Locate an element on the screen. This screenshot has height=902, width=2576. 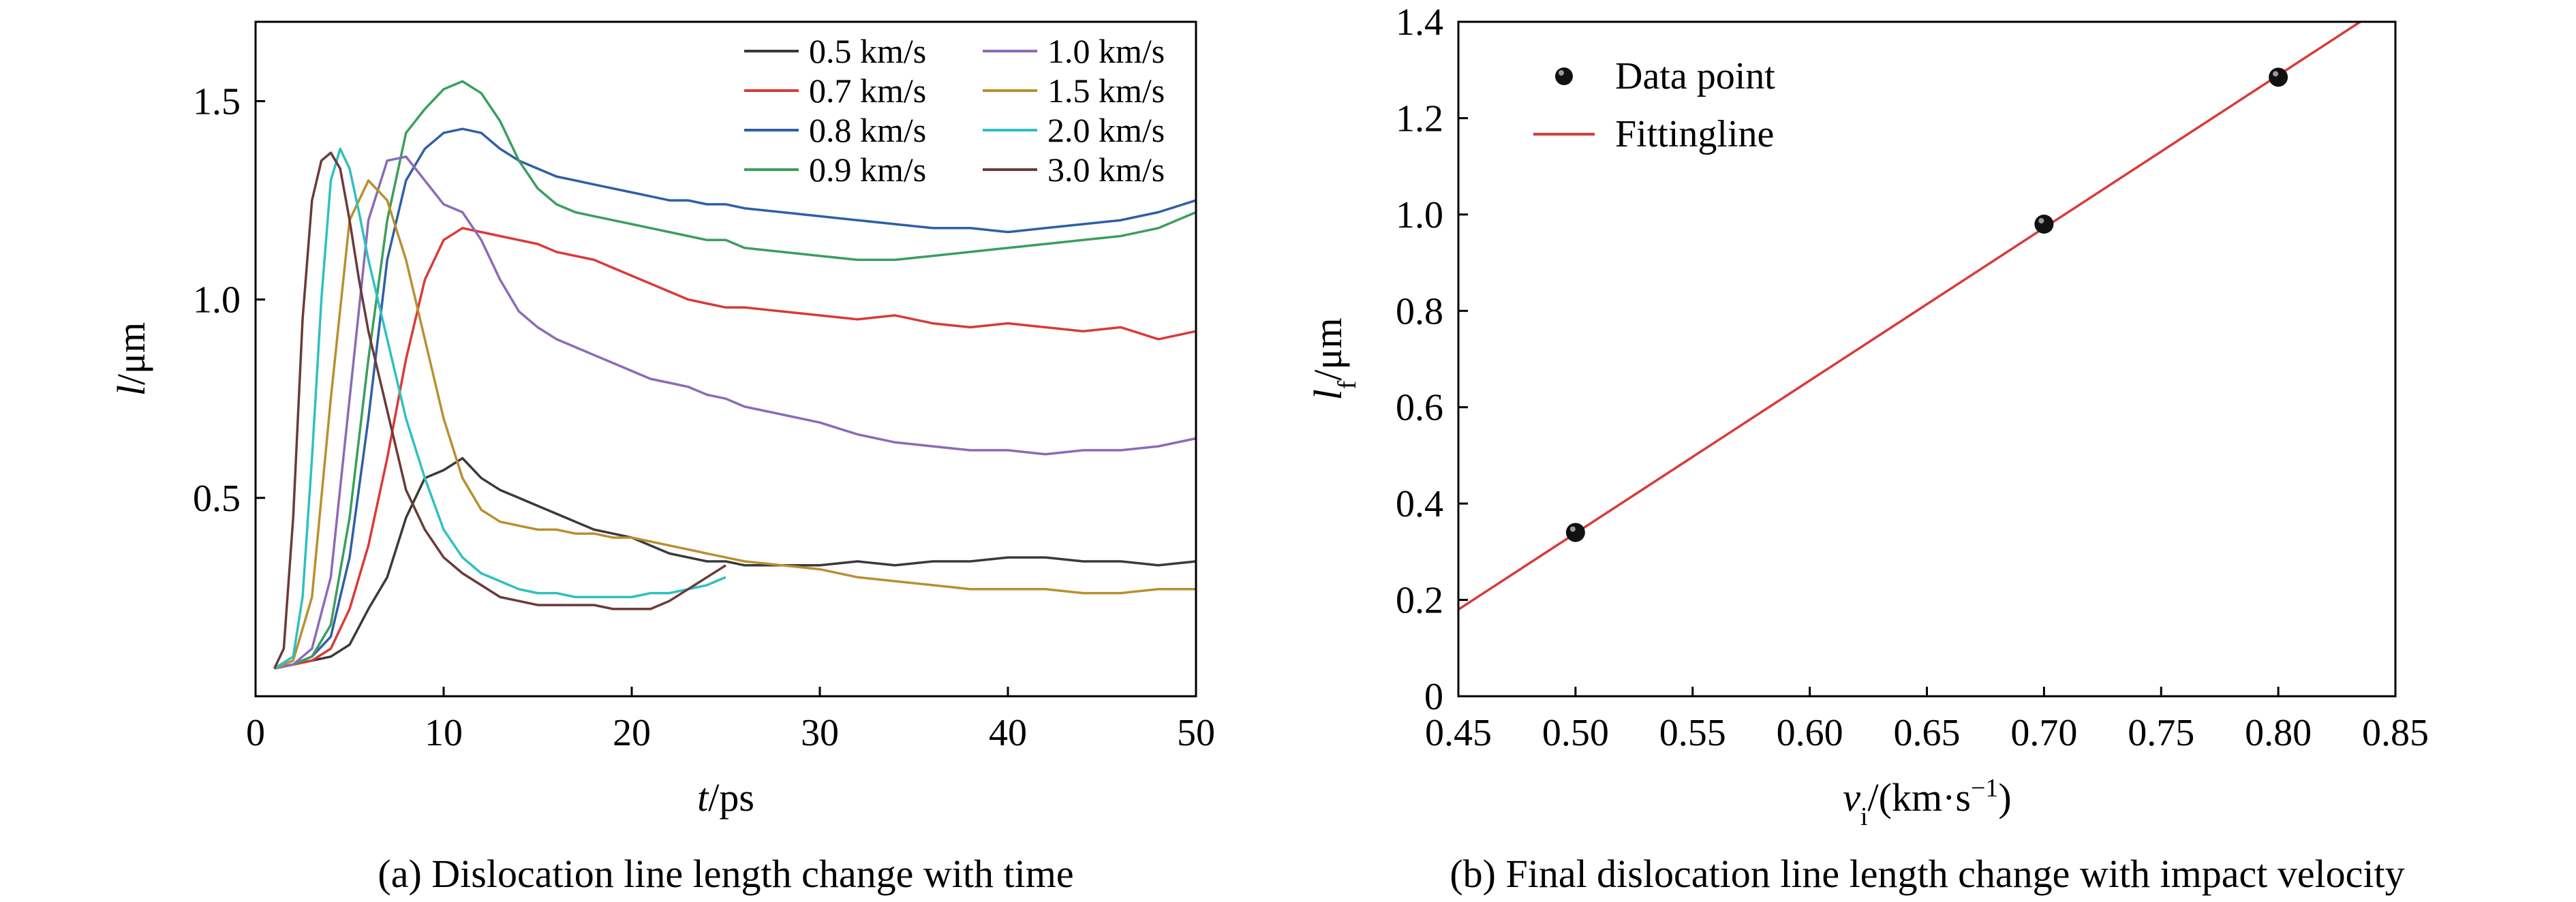
chart-a-xlabel: t/ps is located at coordinates (726, 797).